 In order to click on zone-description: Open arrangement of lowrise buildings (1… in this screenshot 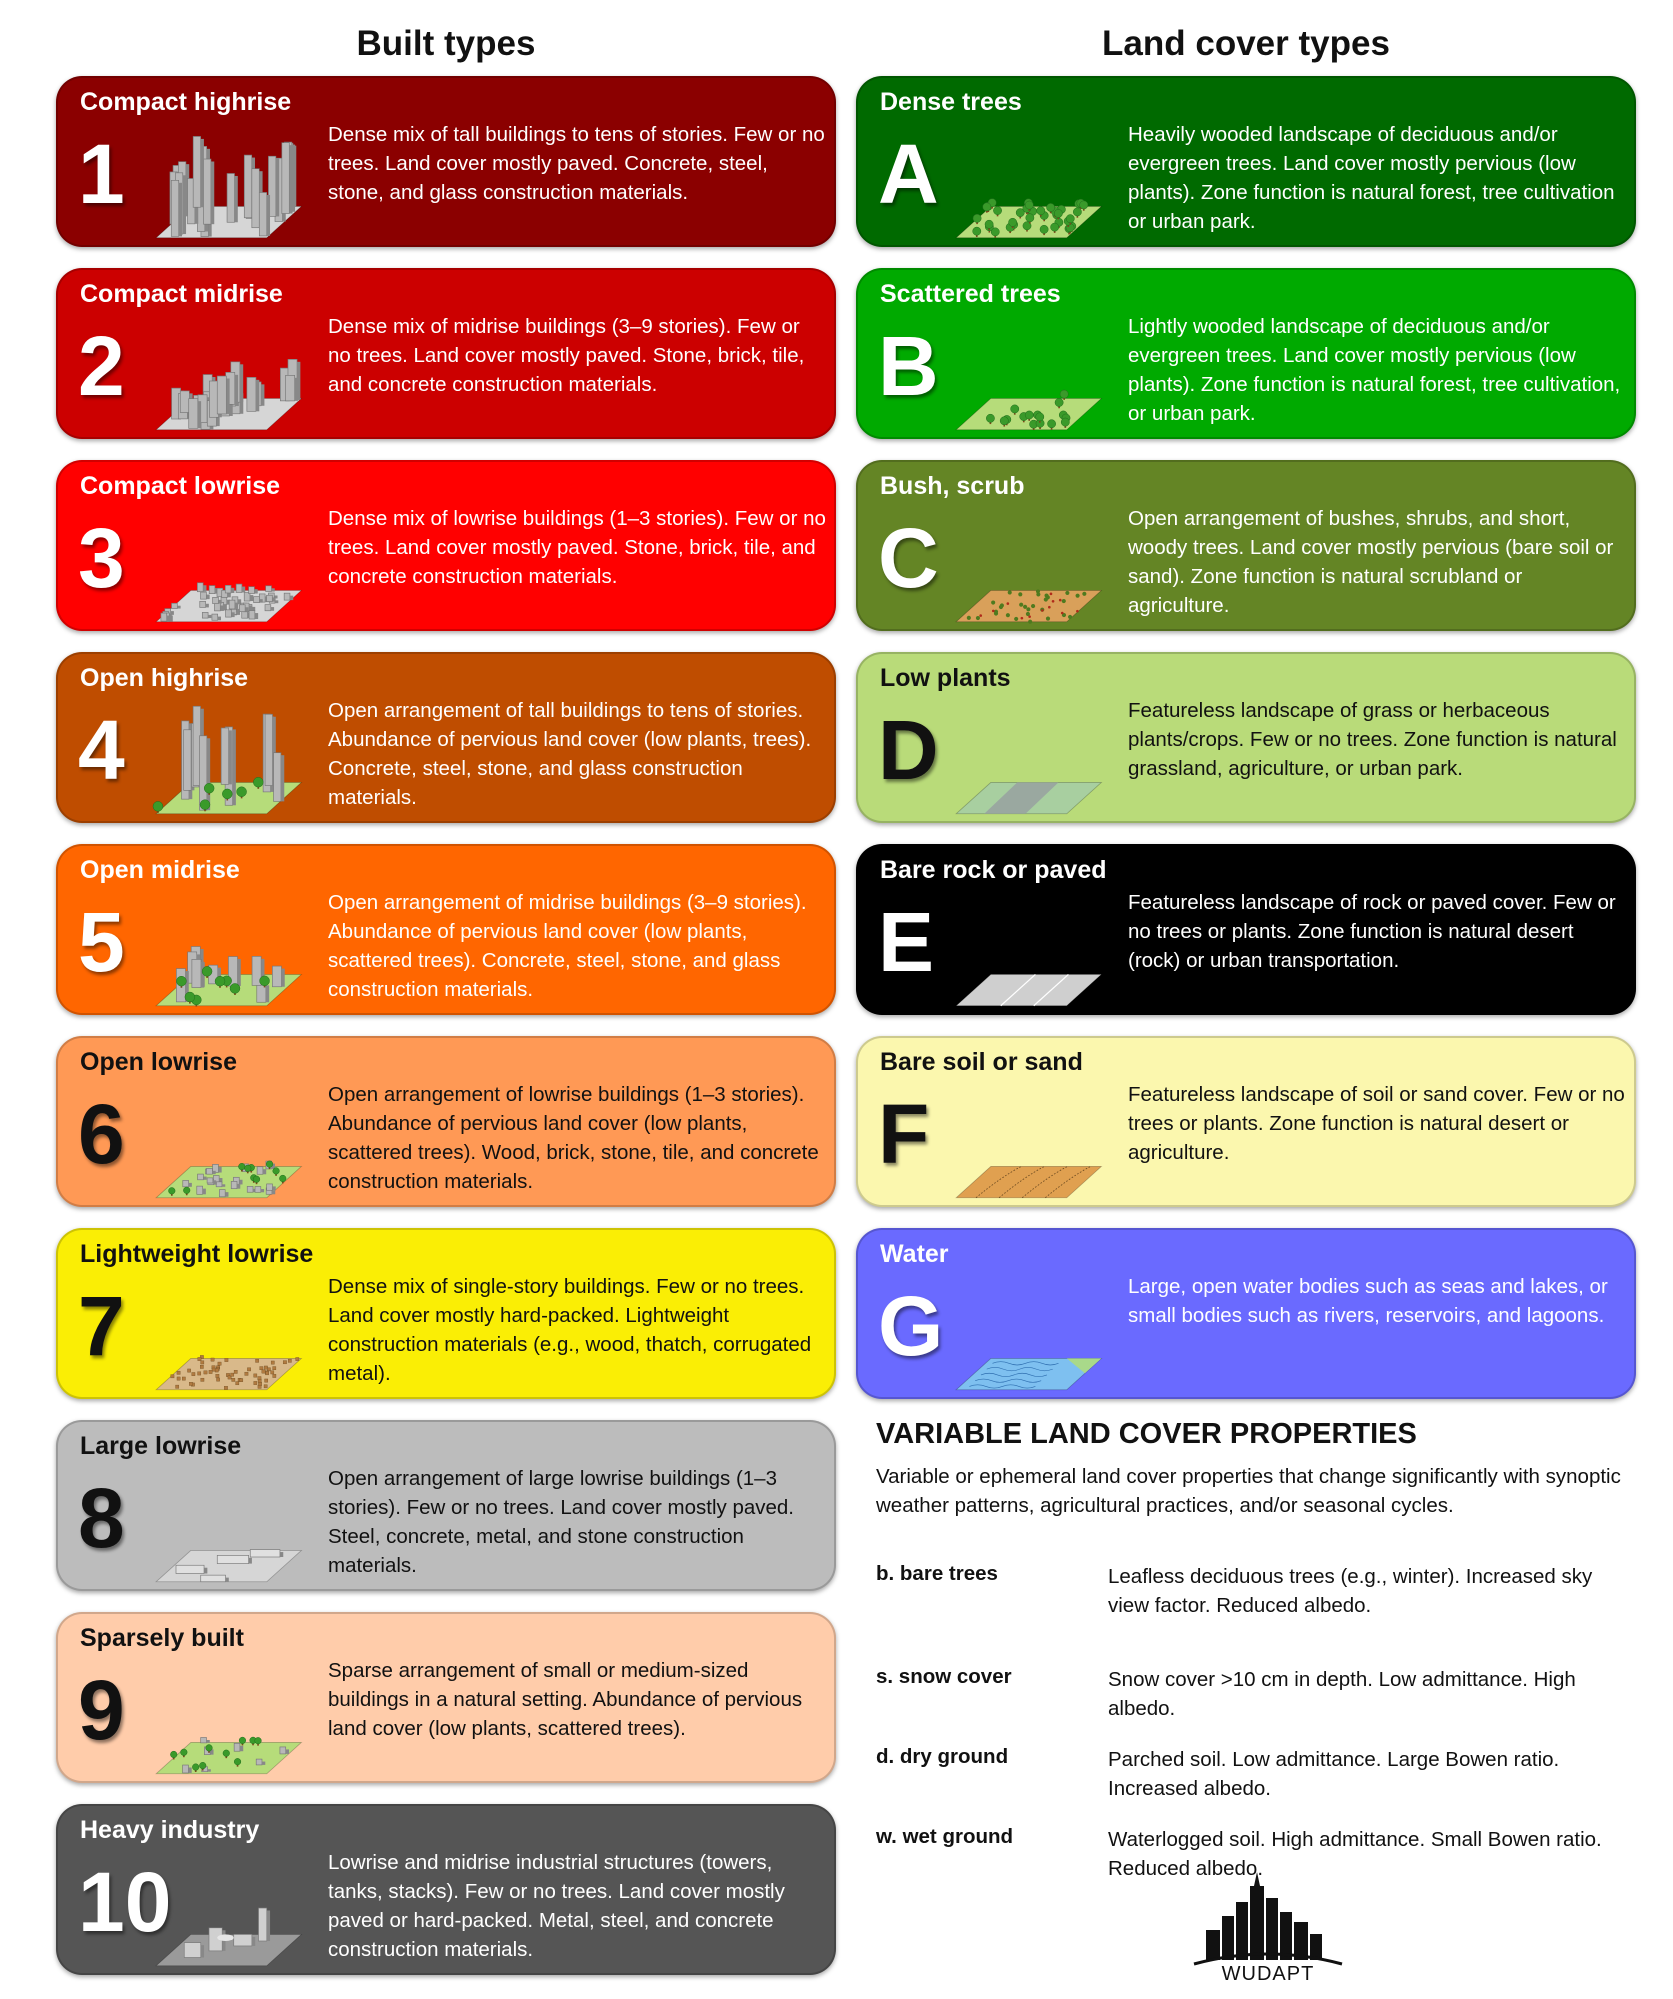, I will do `click(573, 1138)`.